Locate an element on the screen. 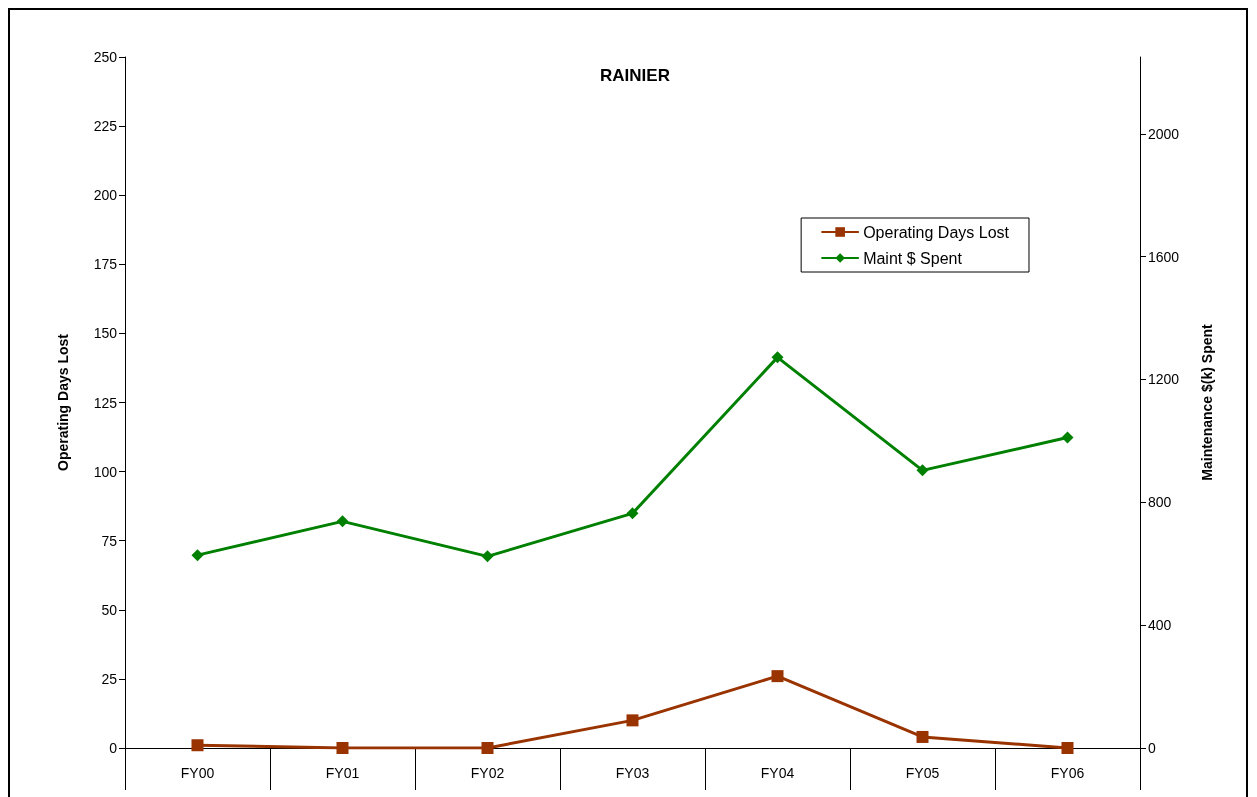 The height and width of the screenshot is (797, 1257). y-tick-label: 225 is located at coordinates (105, 126).